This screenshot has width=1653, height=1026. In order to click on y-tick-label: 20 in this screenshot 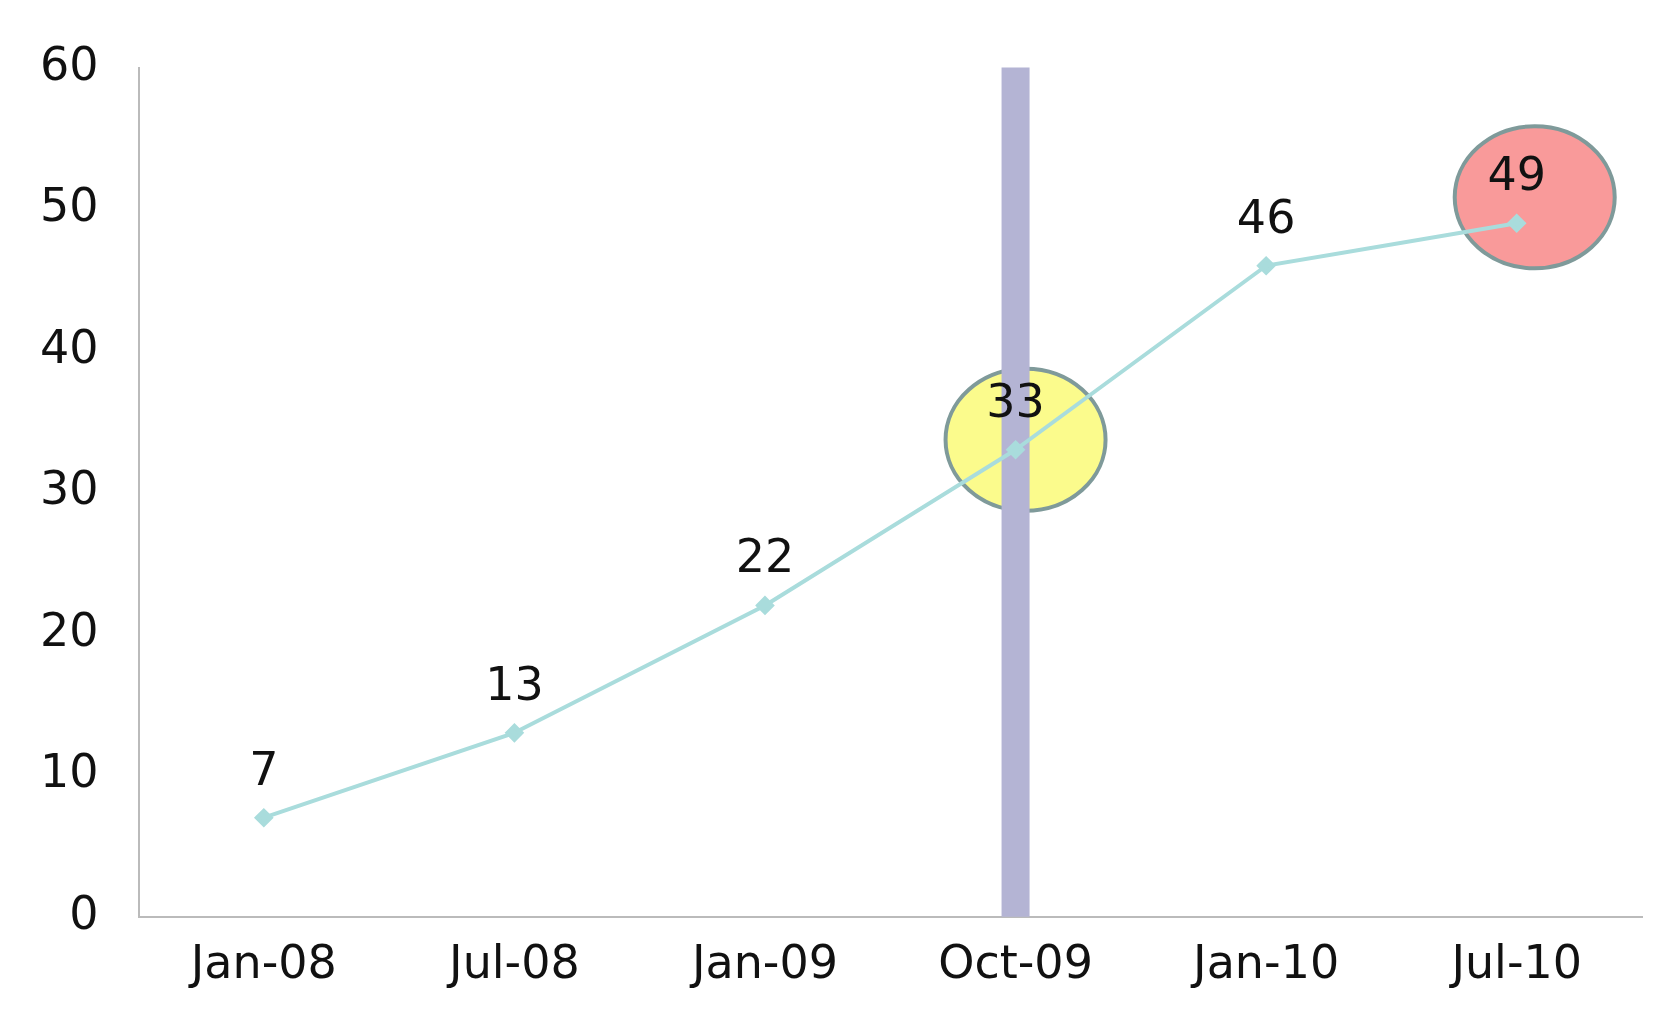, I will do `click(69, 629)`.